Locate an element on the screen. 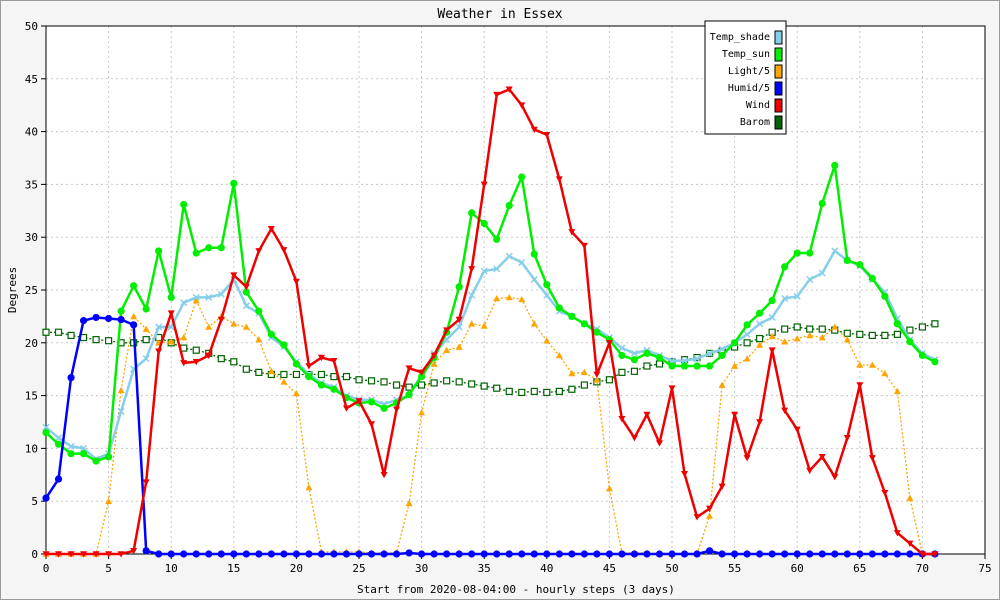 Image resolution: width=1000 pixels, height=600 pixels. y-tick-label: 35 is located at coordinates (31, 184).